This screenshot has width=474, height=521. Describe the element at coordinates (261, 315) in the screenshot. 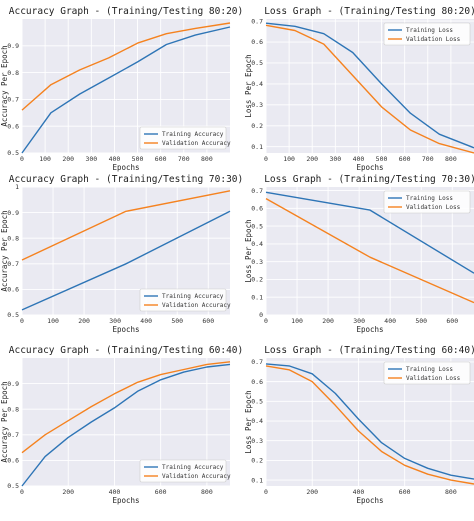

I see `y-tick-label: 0` at that location.